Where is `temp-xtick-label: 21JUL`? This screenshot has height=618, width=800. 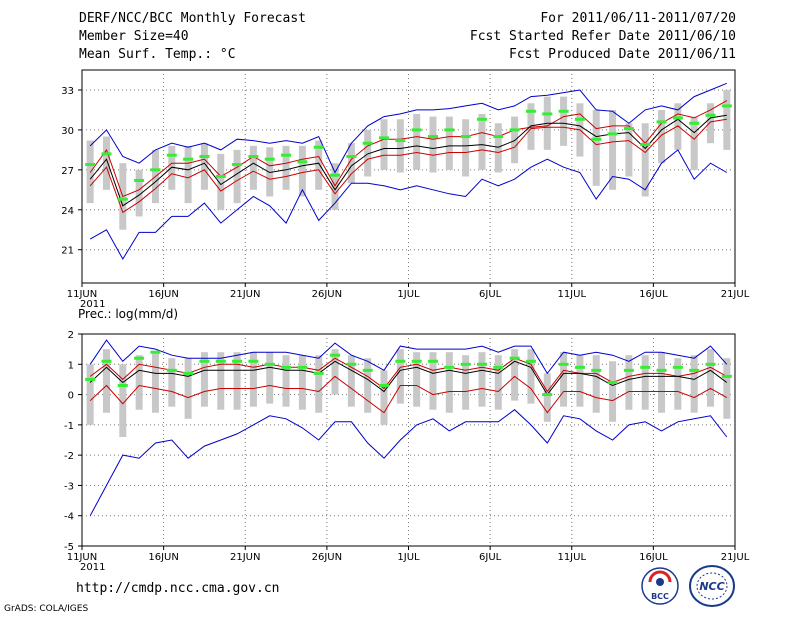
temp-xtick-label: 21JUL is located at coordinates (735, 294).